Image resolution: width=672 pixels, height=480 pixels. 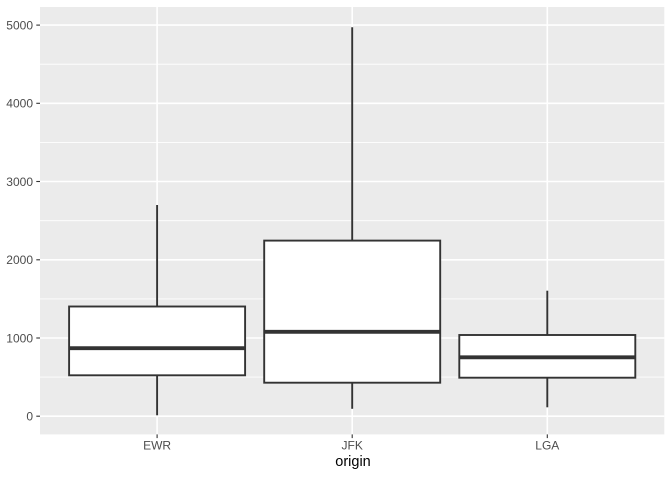 I want to click on svg-text: 3000, so click(x=19, y=182).